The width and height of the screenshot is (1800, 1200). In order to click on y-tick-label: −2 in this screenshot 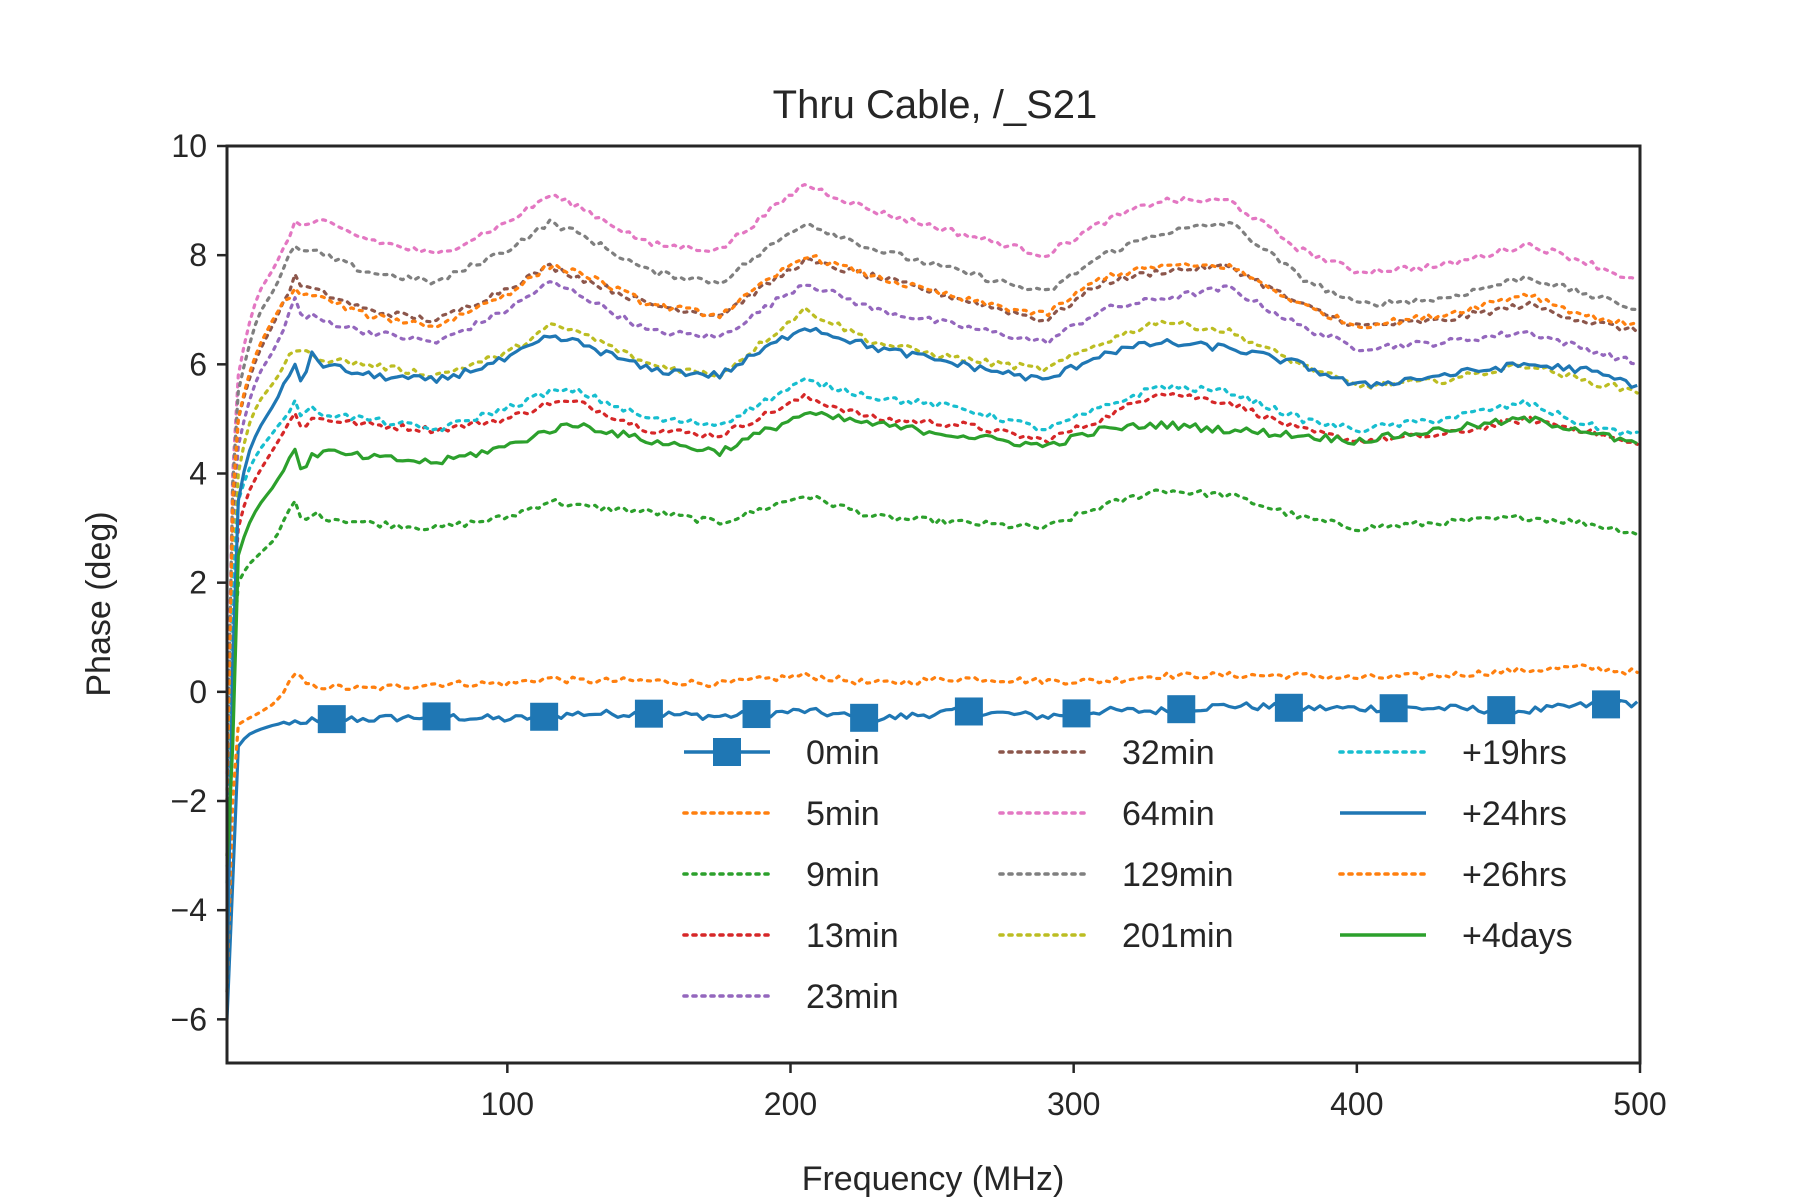, I will do `click(189, 801)`.